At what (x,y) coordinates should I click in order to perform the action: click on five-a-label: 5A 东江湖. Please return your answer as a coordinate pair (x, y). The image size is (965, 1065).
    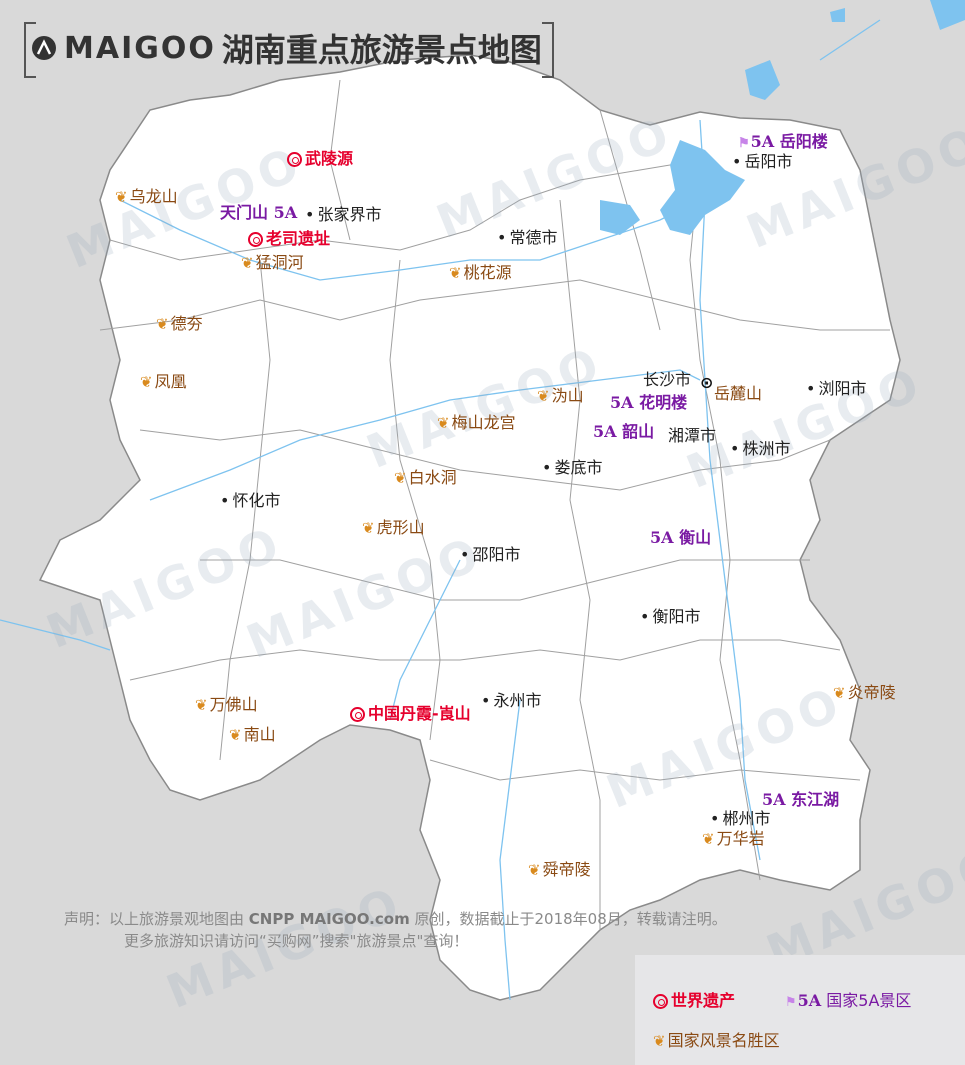
    Looking at the image, I should click on (801, 799).